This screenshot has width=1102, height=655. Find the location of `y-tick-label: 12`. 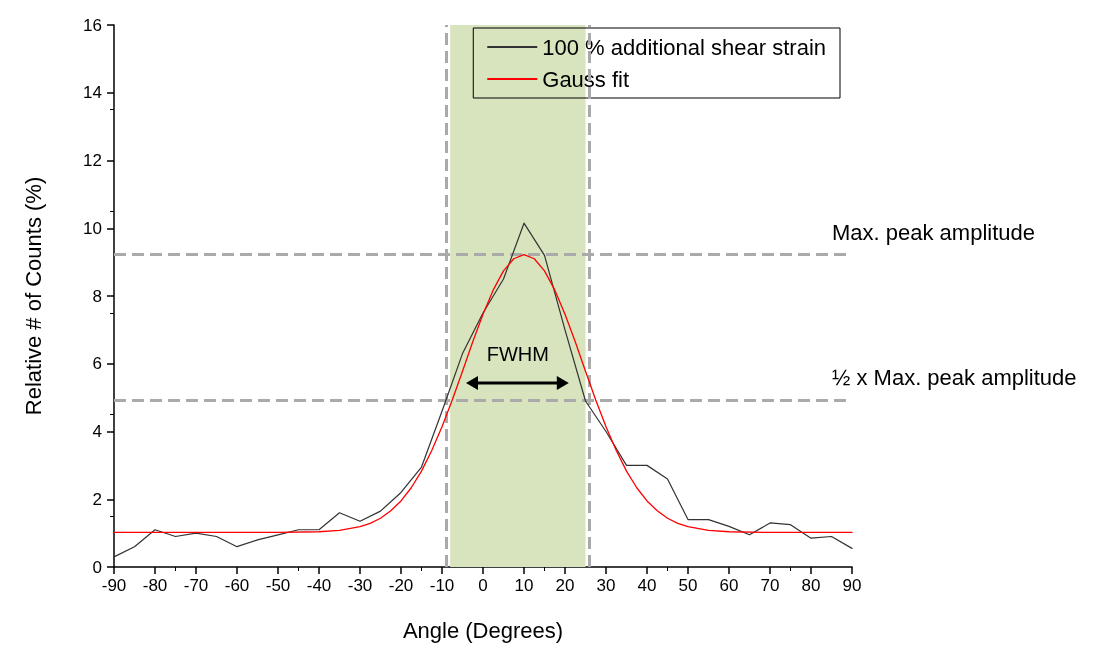

y-tick-label: 12 is located at coordinates (92, 160).